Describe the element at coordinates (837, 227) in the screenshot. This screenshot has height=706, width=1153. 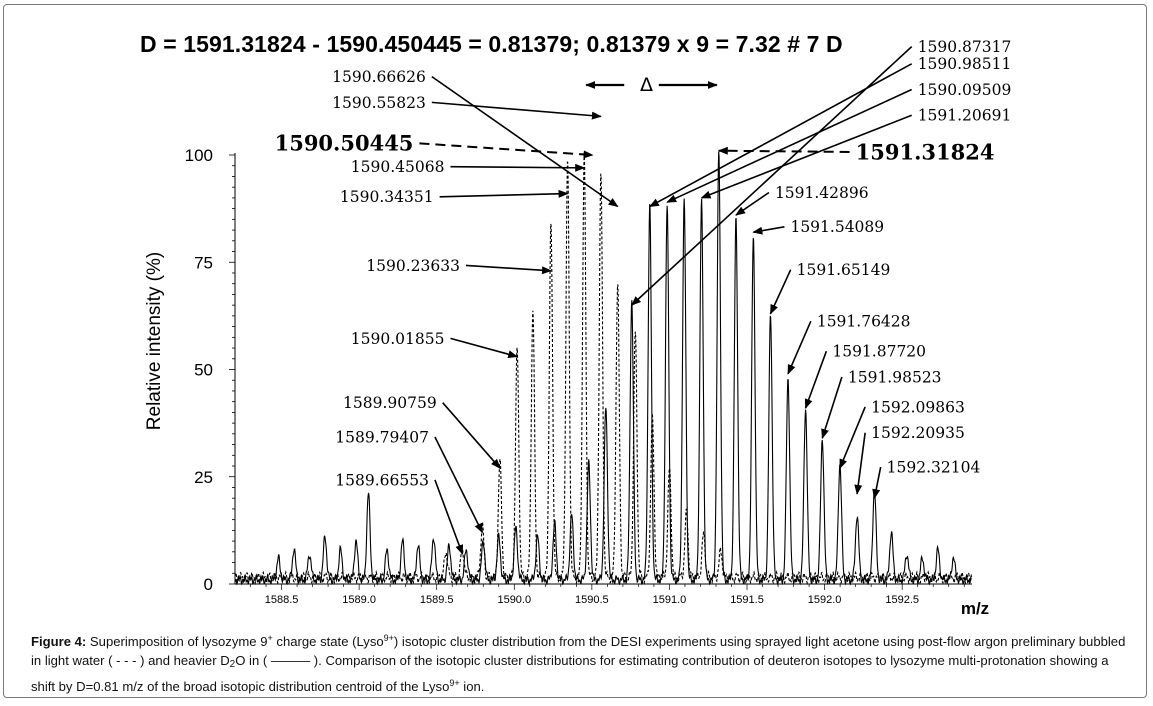
I see `peak-label: 1591.54089` at that location.